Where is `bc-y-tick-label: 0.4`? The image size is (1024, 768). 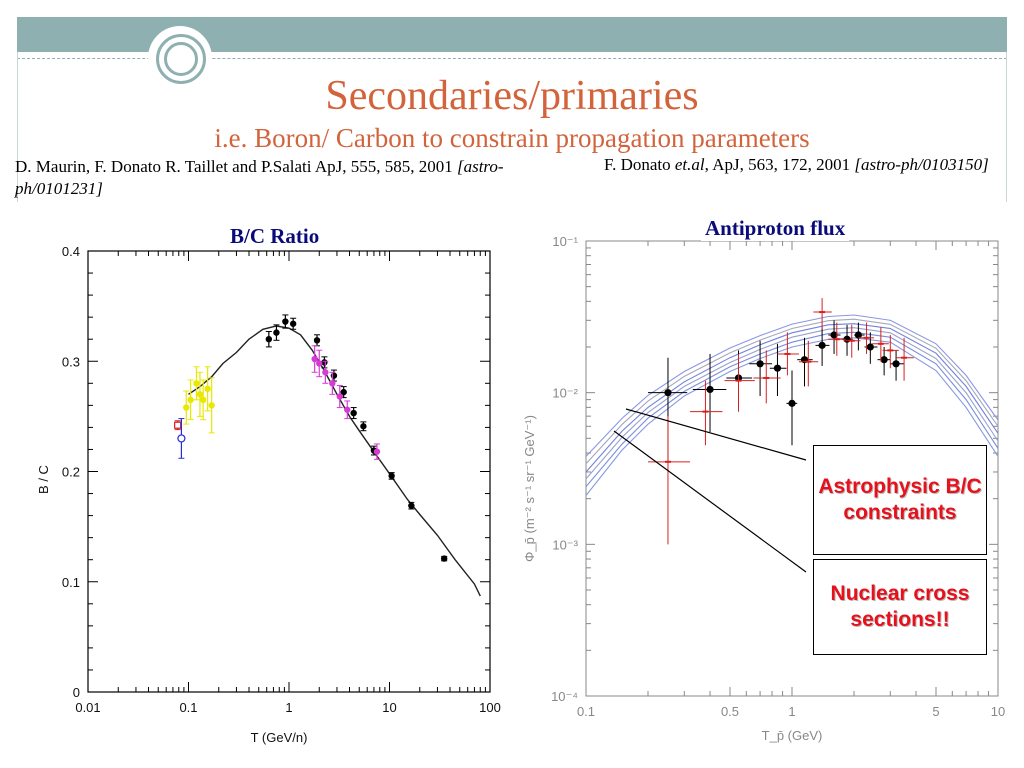
bc-y-tick-label: 0.4 is located at coordinates (71, 251).